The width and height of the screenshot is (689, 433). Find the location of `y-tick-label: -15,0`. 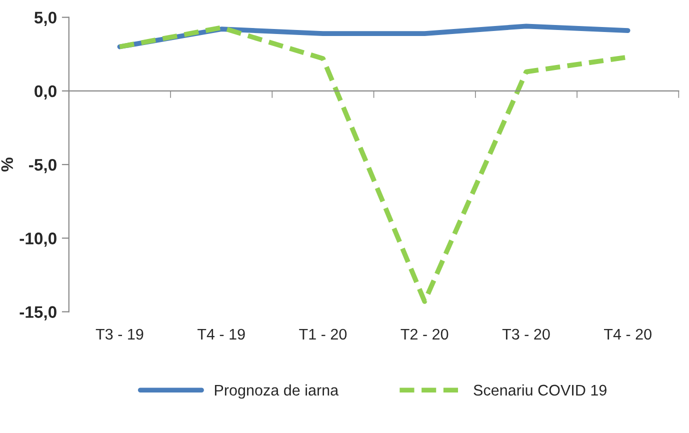

y-tick-label: -15,0 is located at coordinates (38, 313).